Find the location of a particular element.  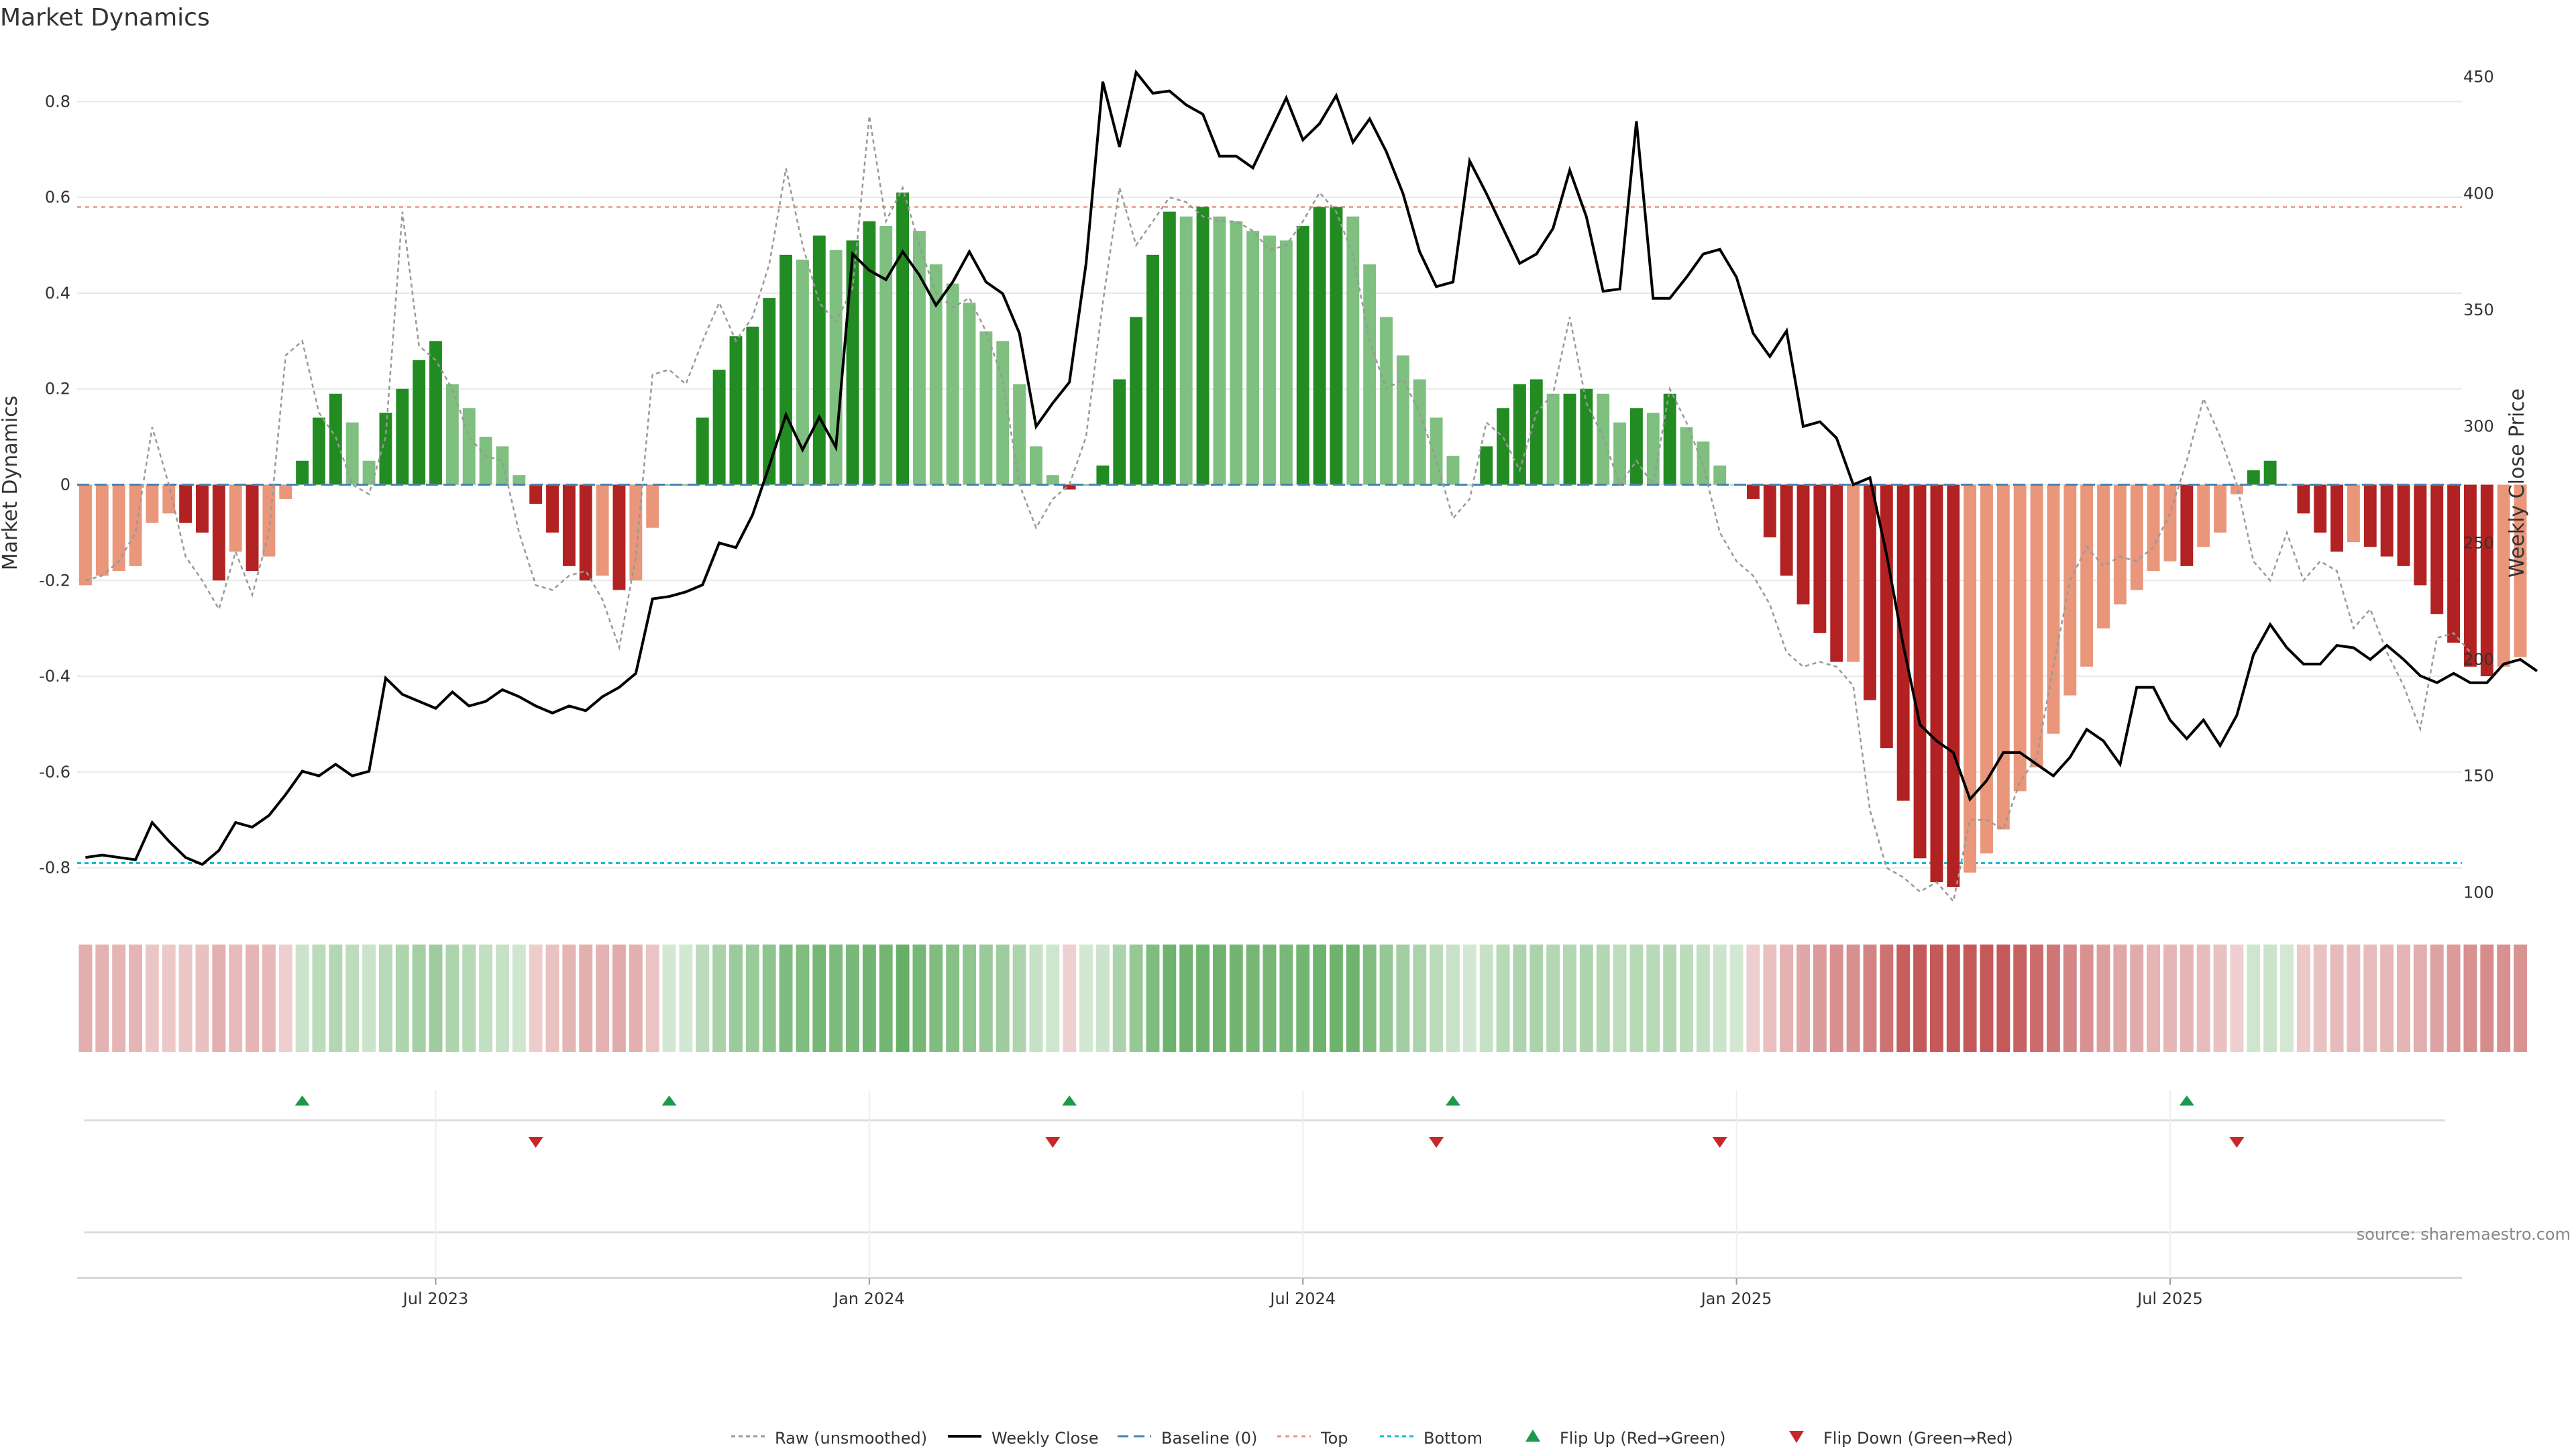

right-tick-label: 200 is located at coordinates (2478, 659).